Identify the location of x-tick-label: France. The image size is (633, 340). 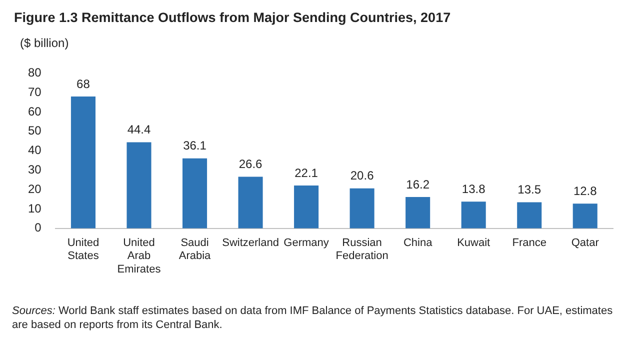
(529, 243).